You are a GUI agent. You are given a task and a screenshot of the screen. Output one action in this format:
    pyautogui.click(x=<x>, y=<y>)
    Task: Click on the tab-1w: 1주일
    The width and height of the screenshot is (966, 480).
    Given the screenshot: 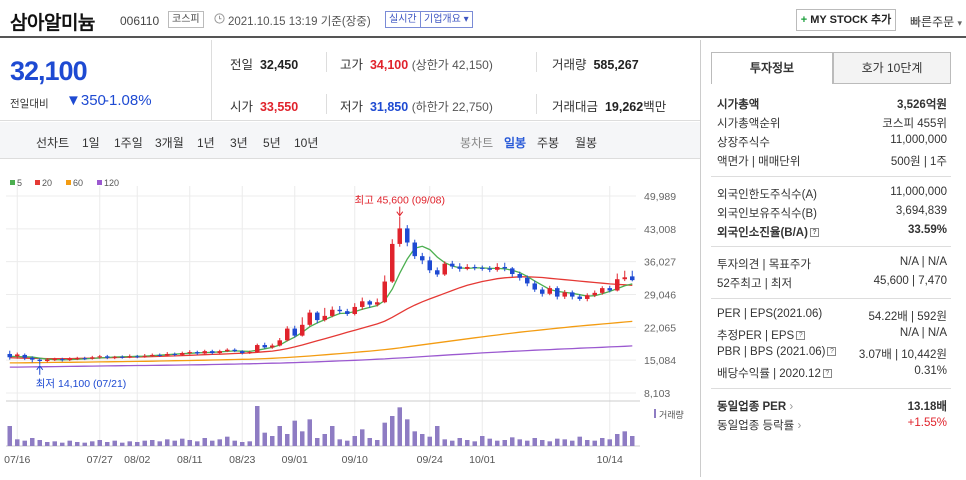 What is the action you would take?
    pyautogui.click(x=128, y=143)
    